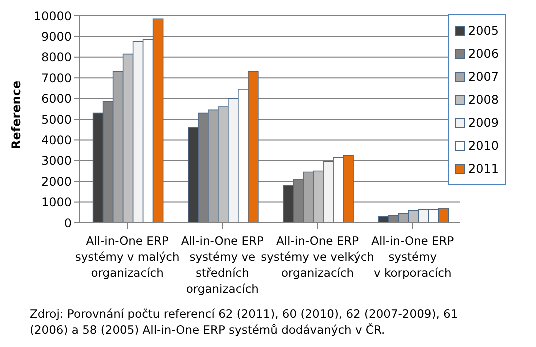  What do you see at coordinates (245, 322) in the screenshot?
I see `text: Zdroj: Porovnání počtu referencí 62 (2011), 60 (2010), 62 (2007-2009), 61 (2006) a 58 (2005) All-in-One ERP systémů dodávaných v ČR.` at bounding box center [245, 322].